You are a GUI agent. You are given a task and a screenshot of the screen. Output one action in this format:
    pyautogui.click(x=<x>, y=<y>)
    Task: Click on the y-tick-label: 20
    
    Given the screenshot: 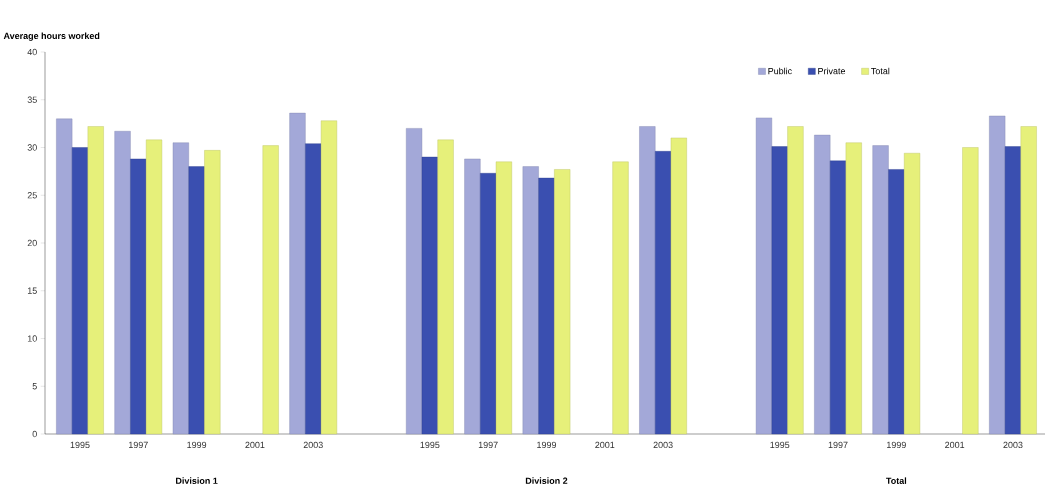 What is the action you would take?
    pyautogui.click(x=32, y=243)
    